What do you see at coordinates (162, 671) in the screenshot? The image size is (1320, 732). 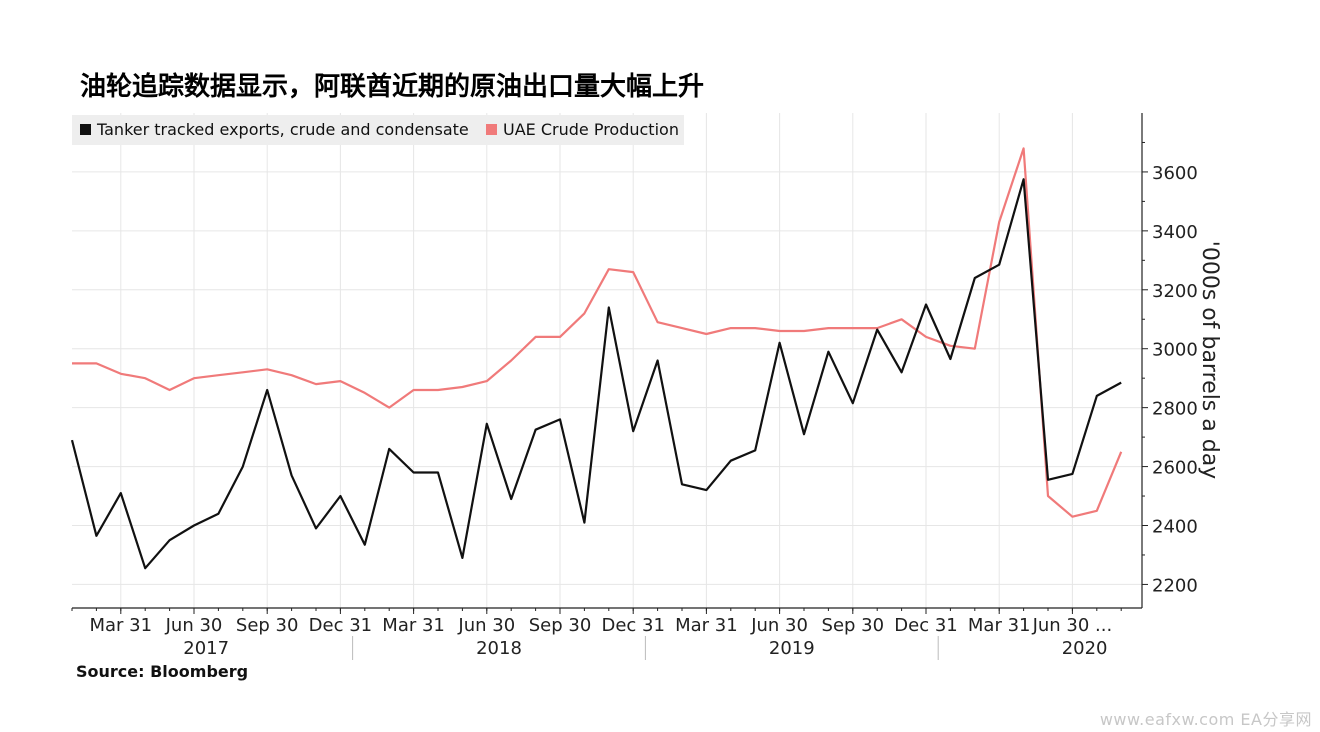 I see `source-note: Source: Bloomberg` at bounding box center [162, 671].